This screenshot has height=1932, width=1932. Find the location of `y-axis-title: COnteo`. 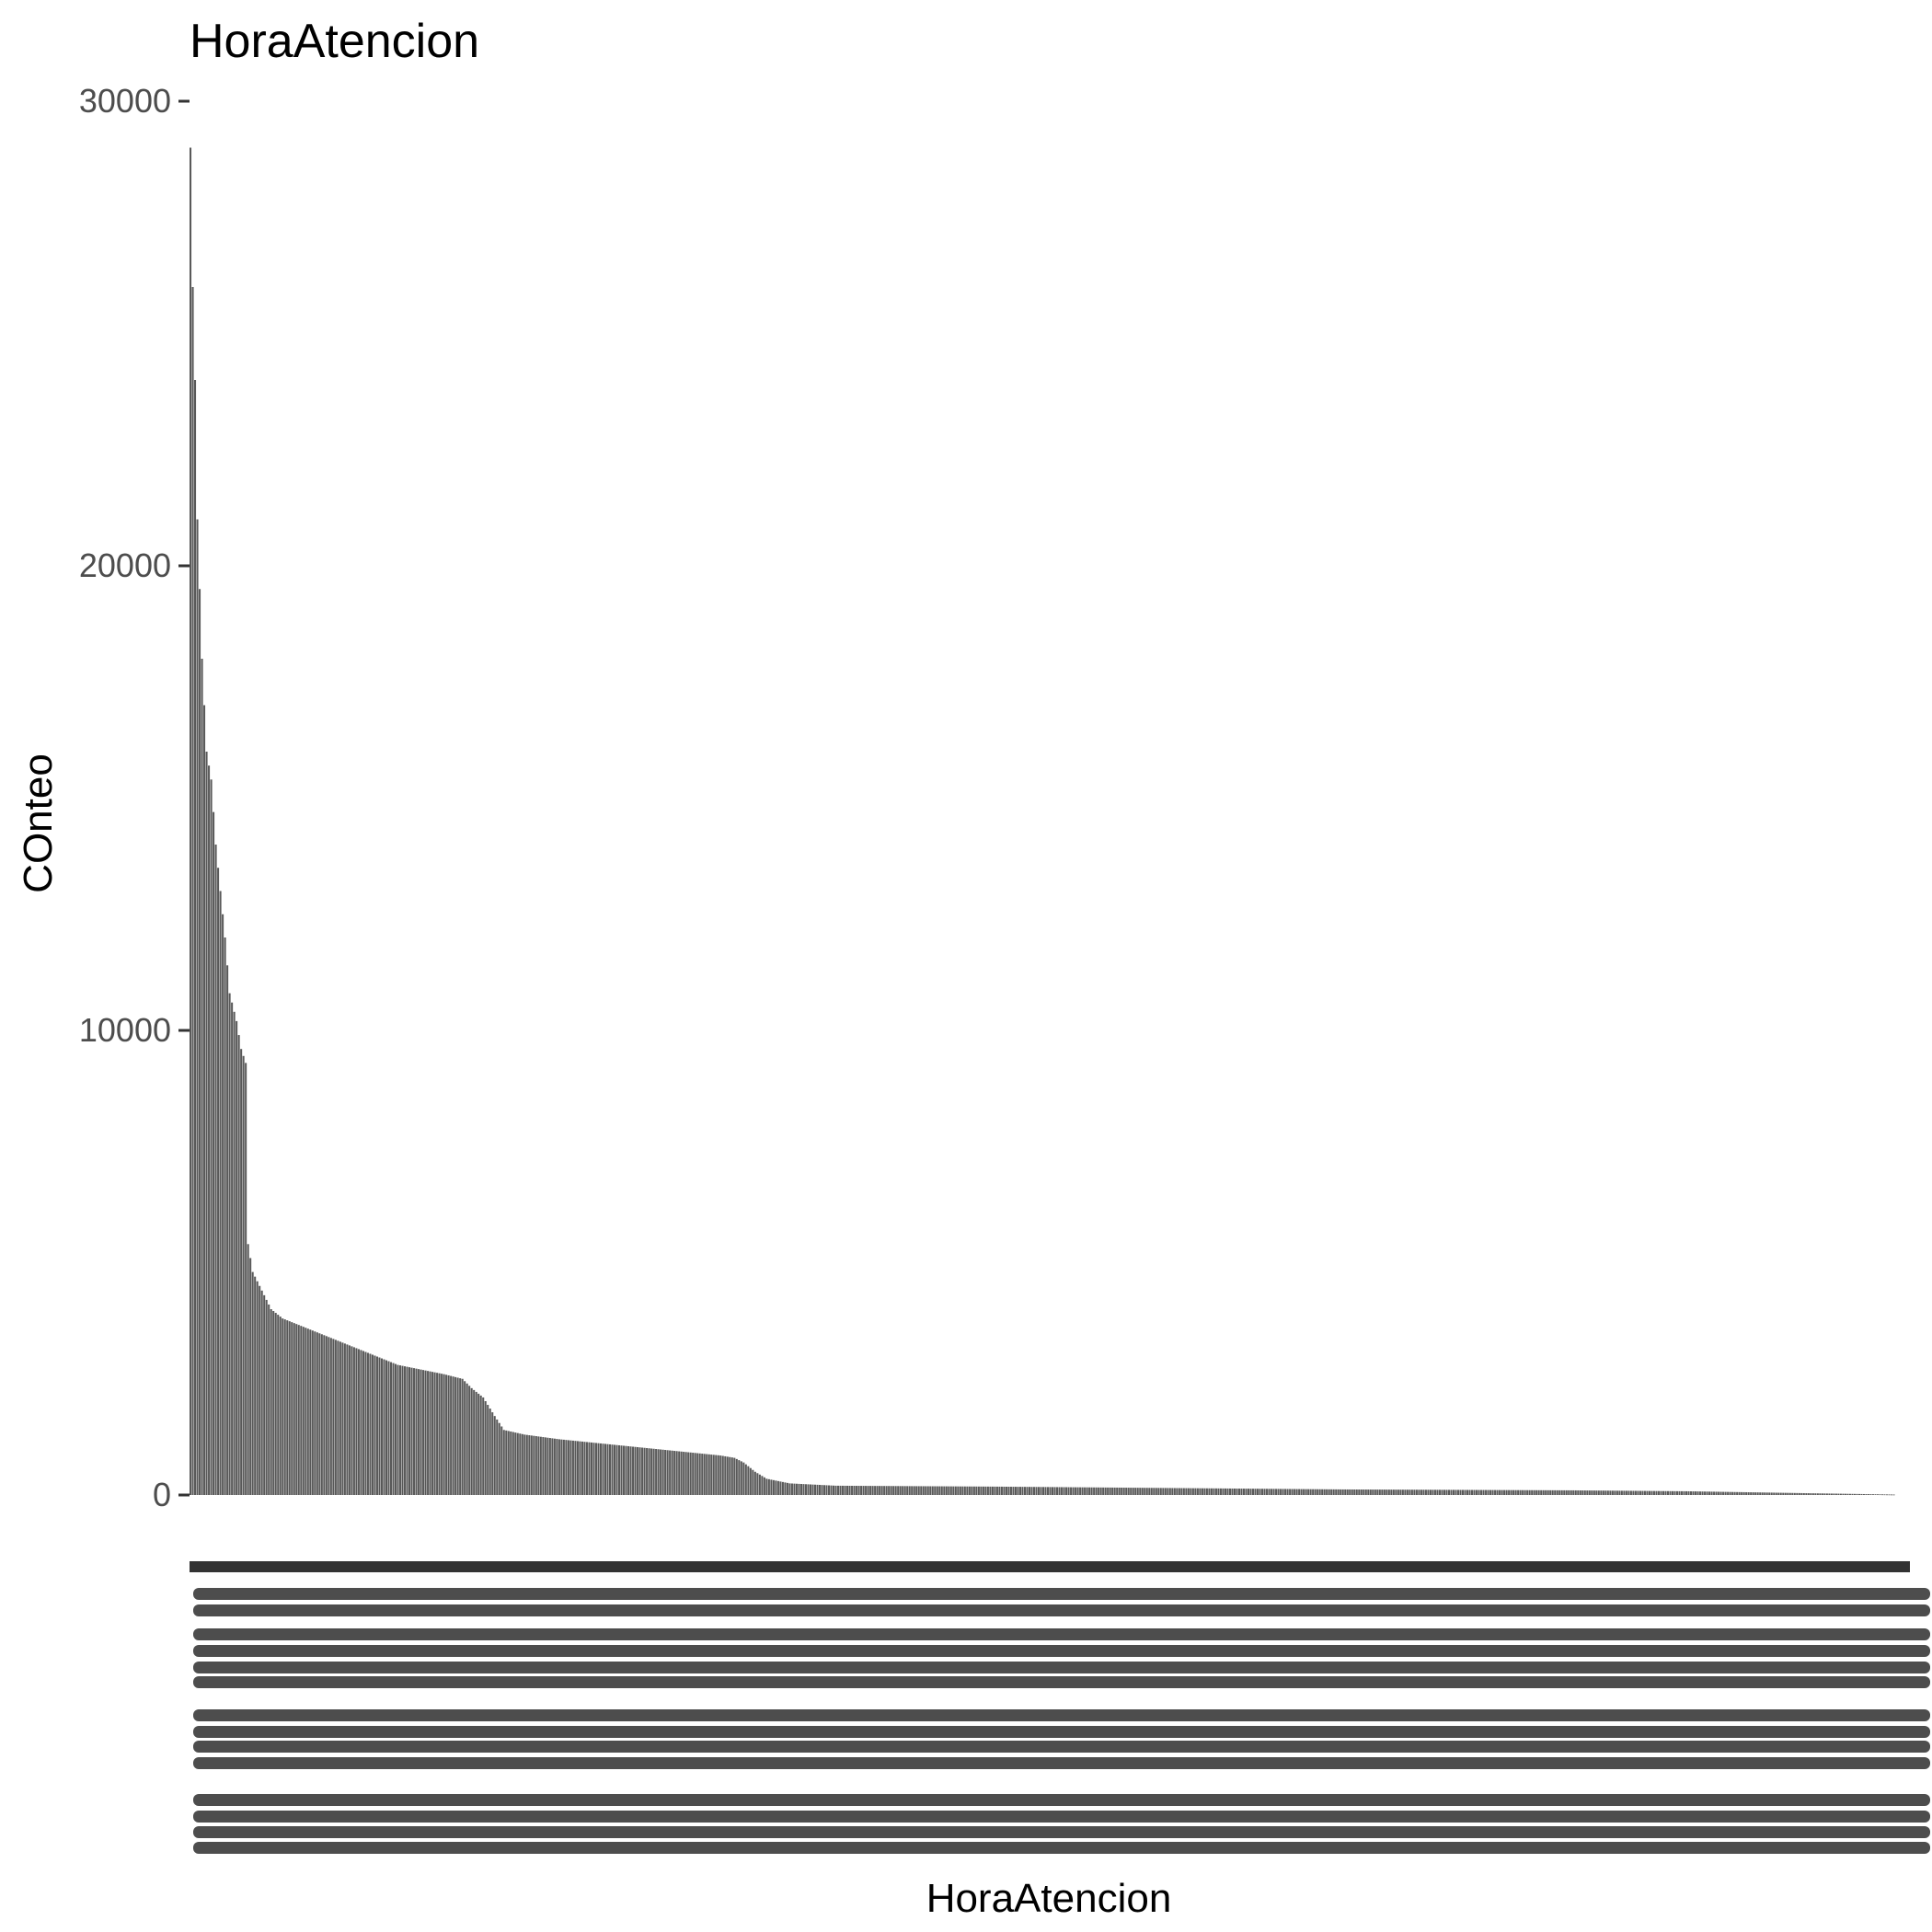

y-axis-title: COnteo is located at coordinates (38, 823).